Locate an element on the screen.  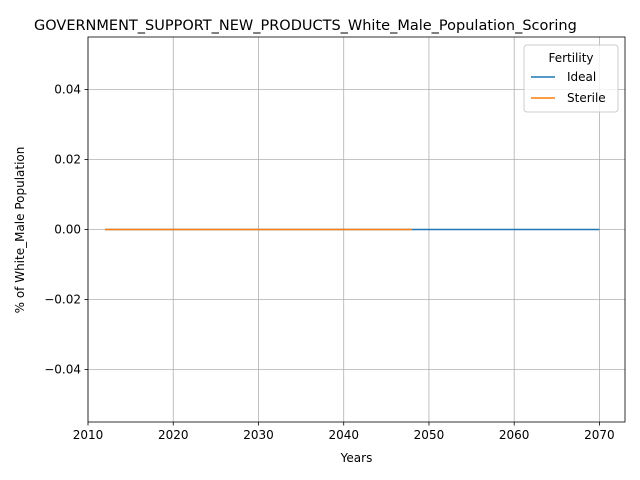
legend: Fertility Ideal Sterile is located at coordinates (571, 78).